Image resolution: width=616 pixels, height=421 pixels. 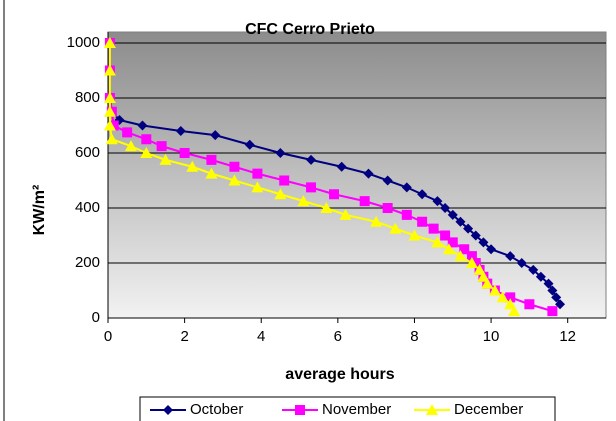 I want to click on y-tick-label: 1000, so click(x=83, y=42).